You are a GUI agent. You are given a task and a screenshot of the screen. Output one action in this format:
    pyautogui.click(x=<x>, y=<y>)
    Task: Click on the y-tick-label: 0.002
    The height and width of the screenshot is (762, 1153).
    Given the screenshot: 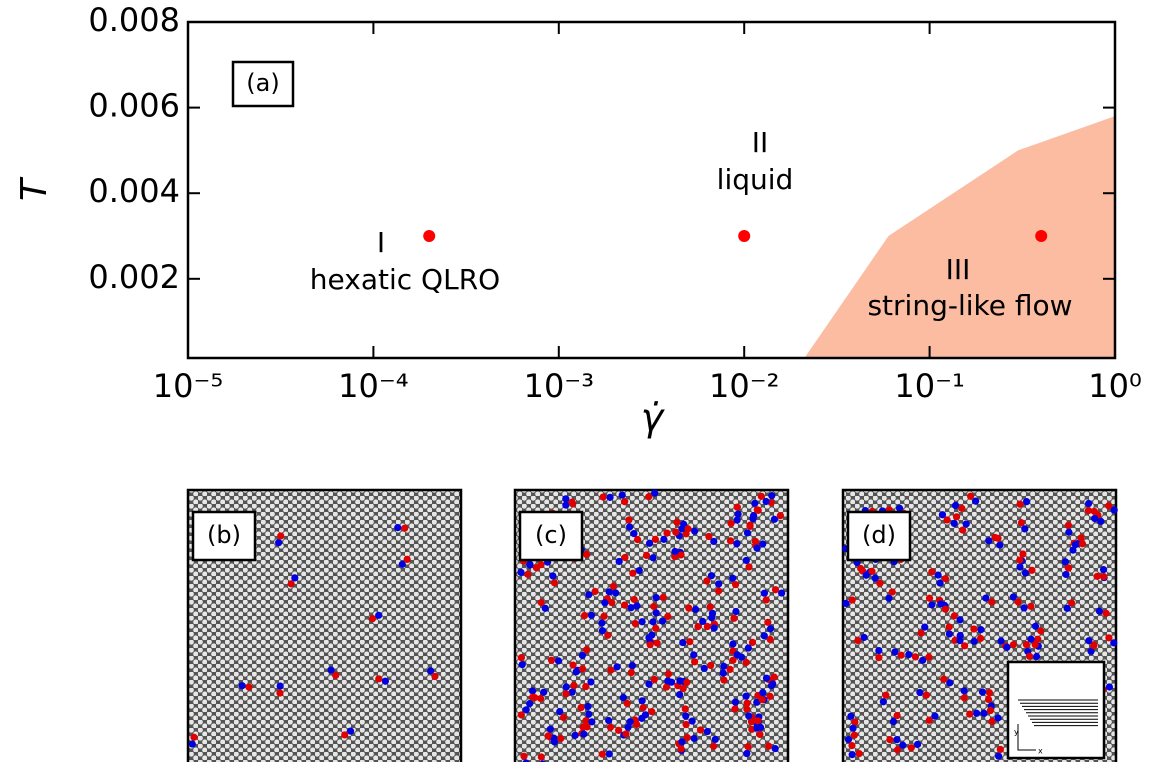 What is the action you would take?
    pyautogui.click(x=134, y=277)
    